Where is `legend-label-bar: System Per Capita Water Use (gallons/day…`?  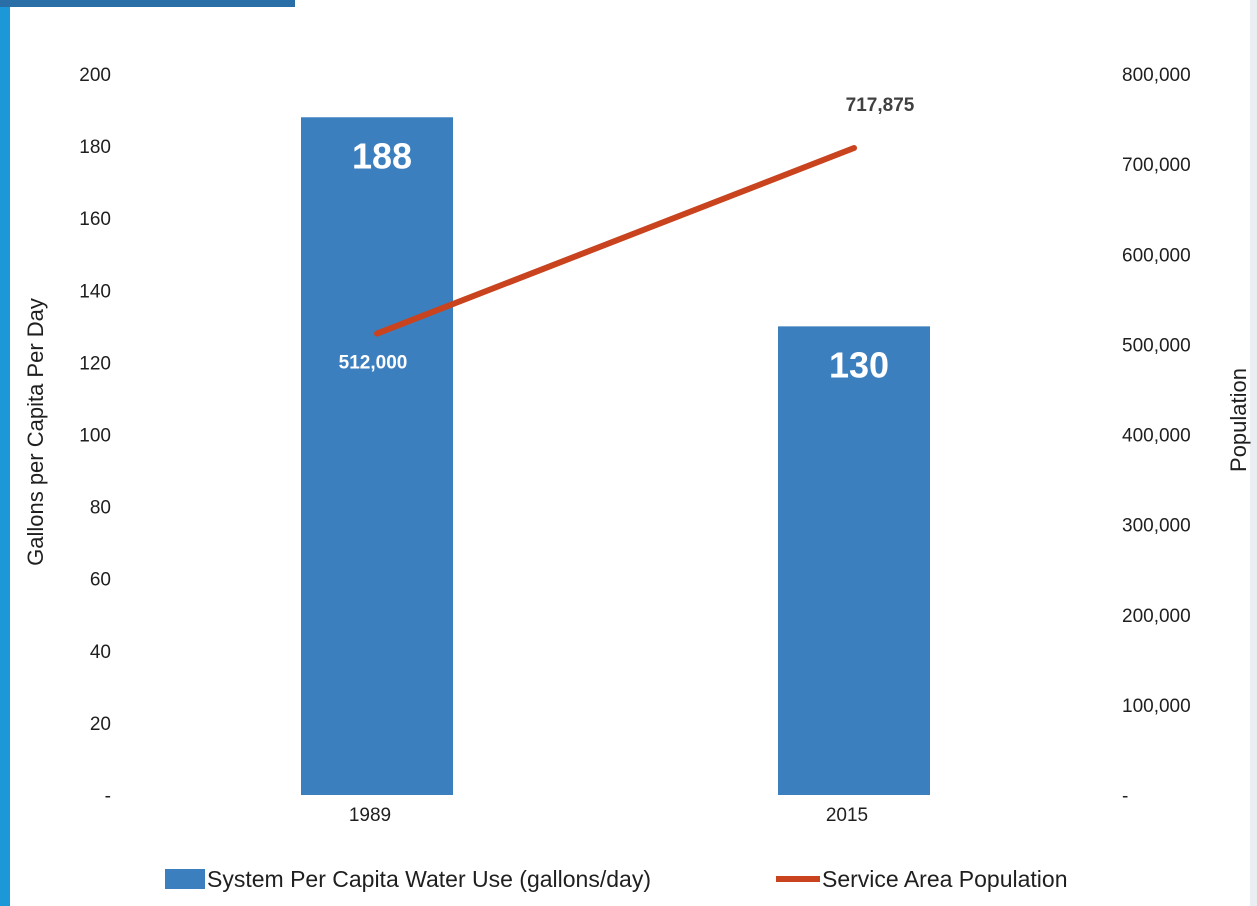 legend-label-bar: System Per Capita Water Use (gallons/day… is located at coordinates (429, 879).